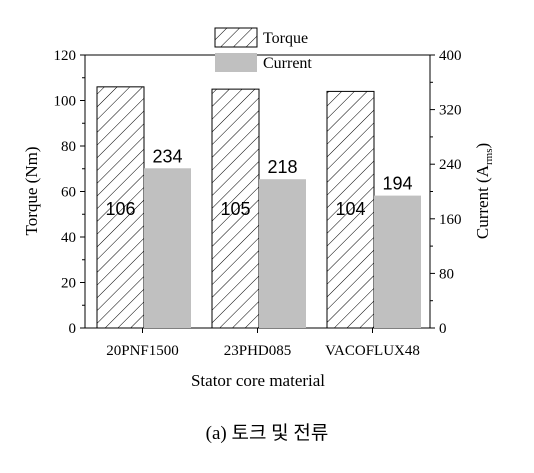  What do you see at coordinates (350, 209) in the screenshot?
I see `data-label-torque-2: 104` at bounding box center [350, 209].